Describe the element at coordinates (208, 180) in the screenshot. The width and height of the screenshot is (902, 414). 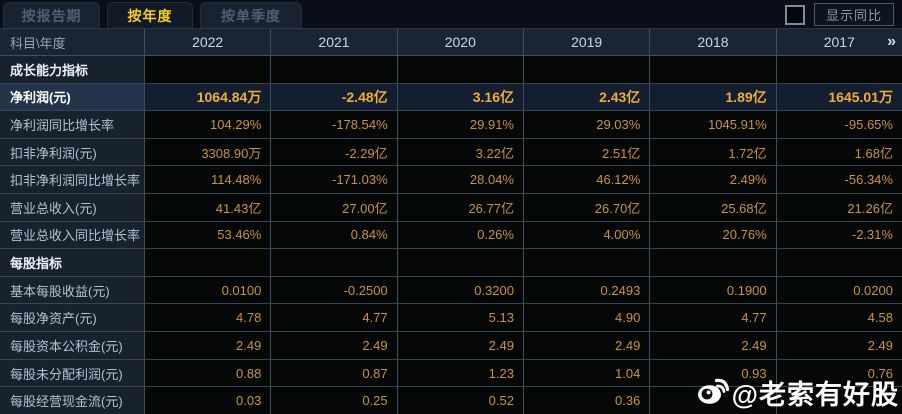
I see `cell-value: 114.48%` at that location.